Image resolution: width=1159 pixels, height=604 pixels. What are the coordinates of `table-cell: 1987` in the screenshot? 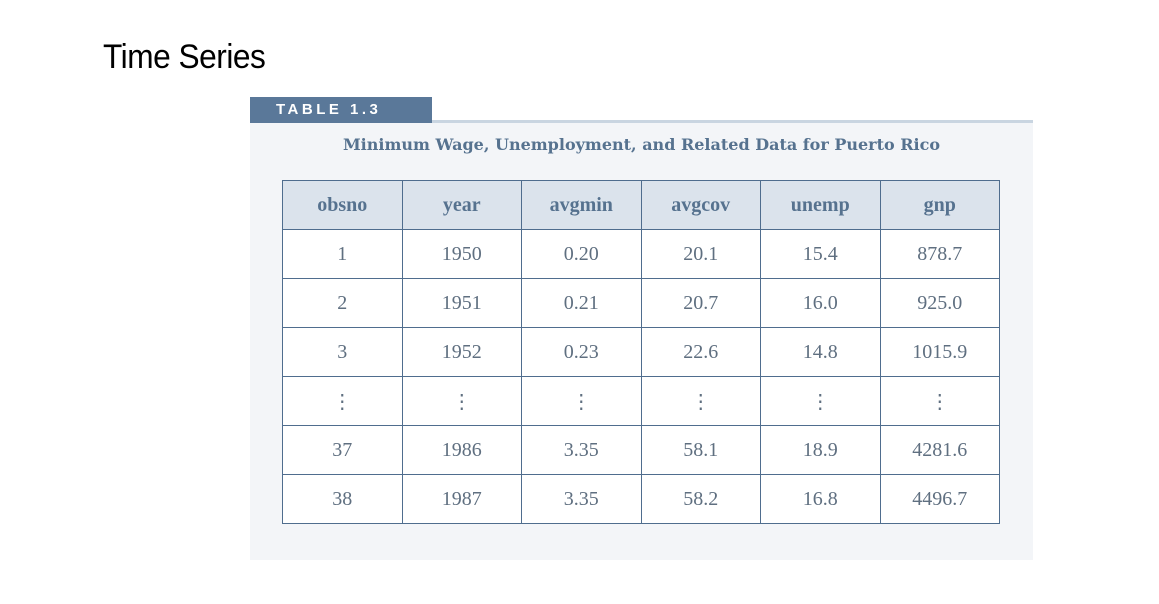 It's located at (461, 499).